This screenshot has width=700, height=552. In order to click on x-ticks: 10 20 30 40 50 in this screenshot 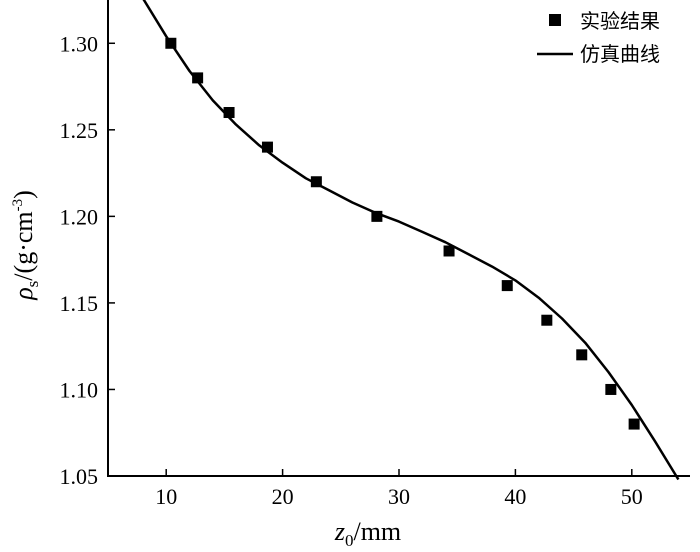, I will do `click(399, 489)`.